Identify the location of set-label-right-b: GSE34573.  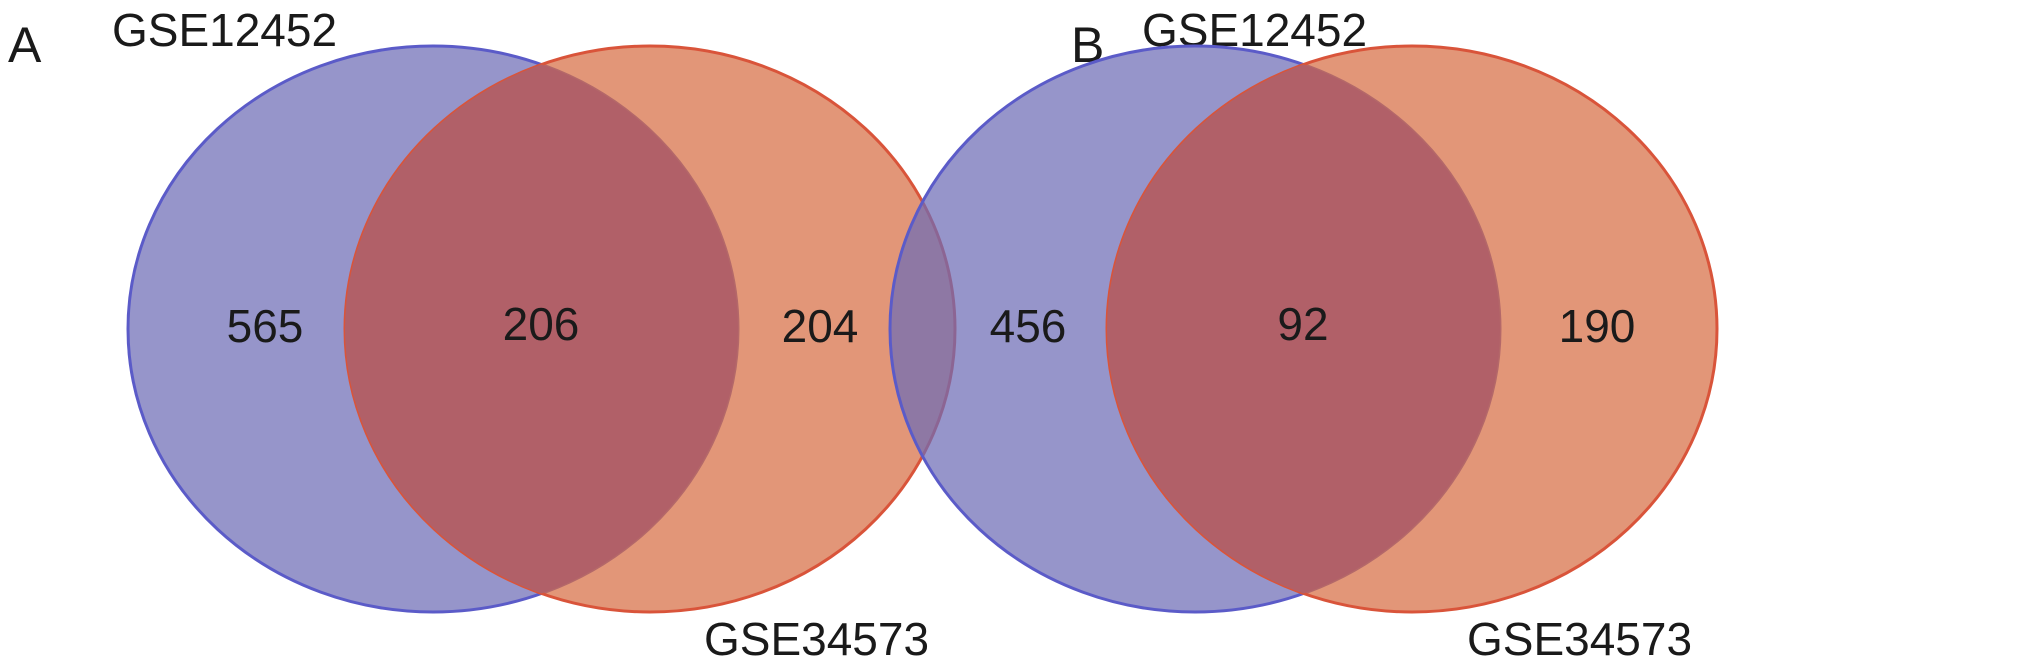
(1579, 639).